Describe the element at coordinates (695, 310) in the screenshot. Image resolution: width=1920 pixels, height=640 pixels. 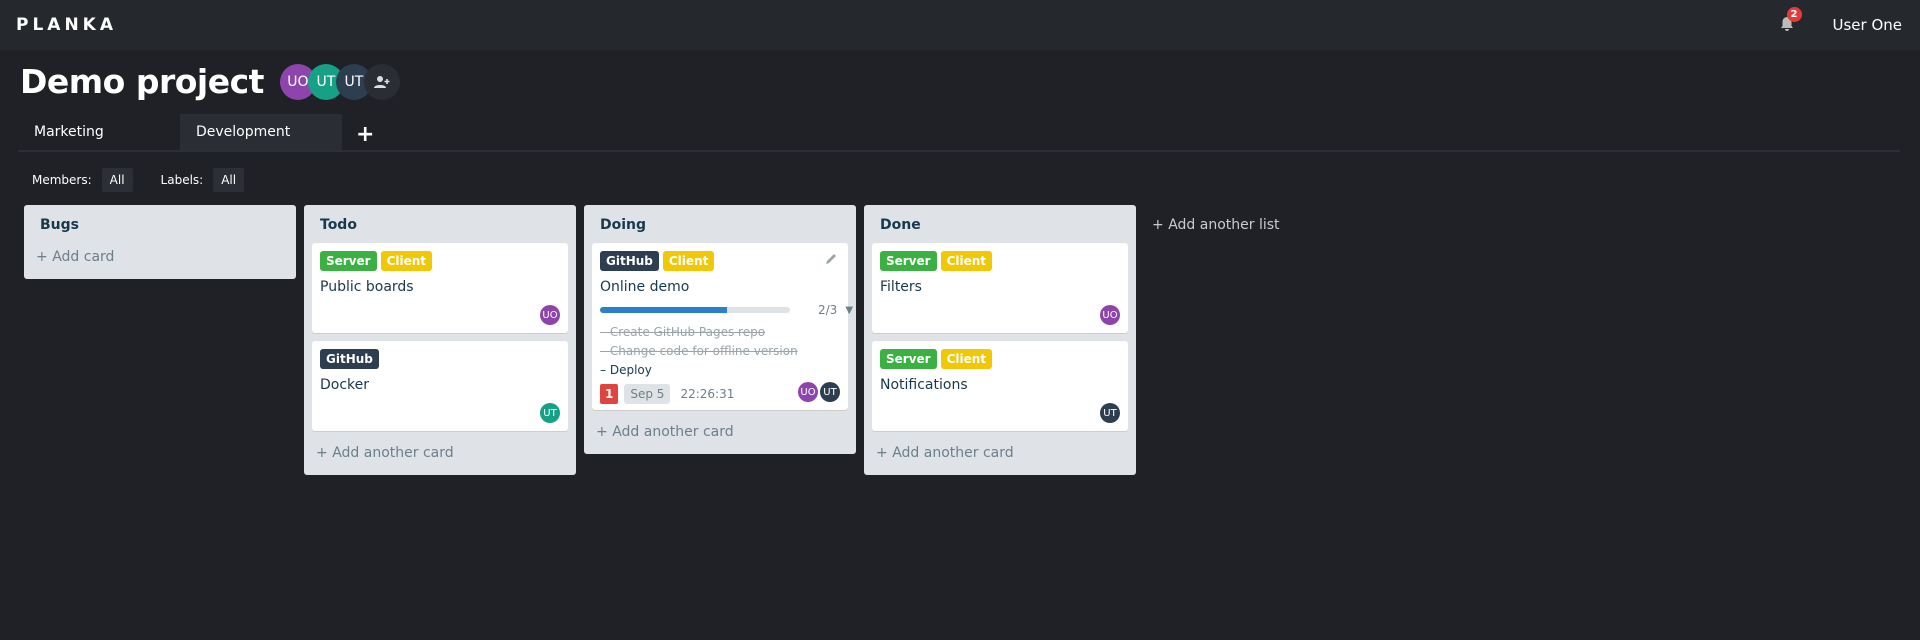
I see `progress-bar` at that location.